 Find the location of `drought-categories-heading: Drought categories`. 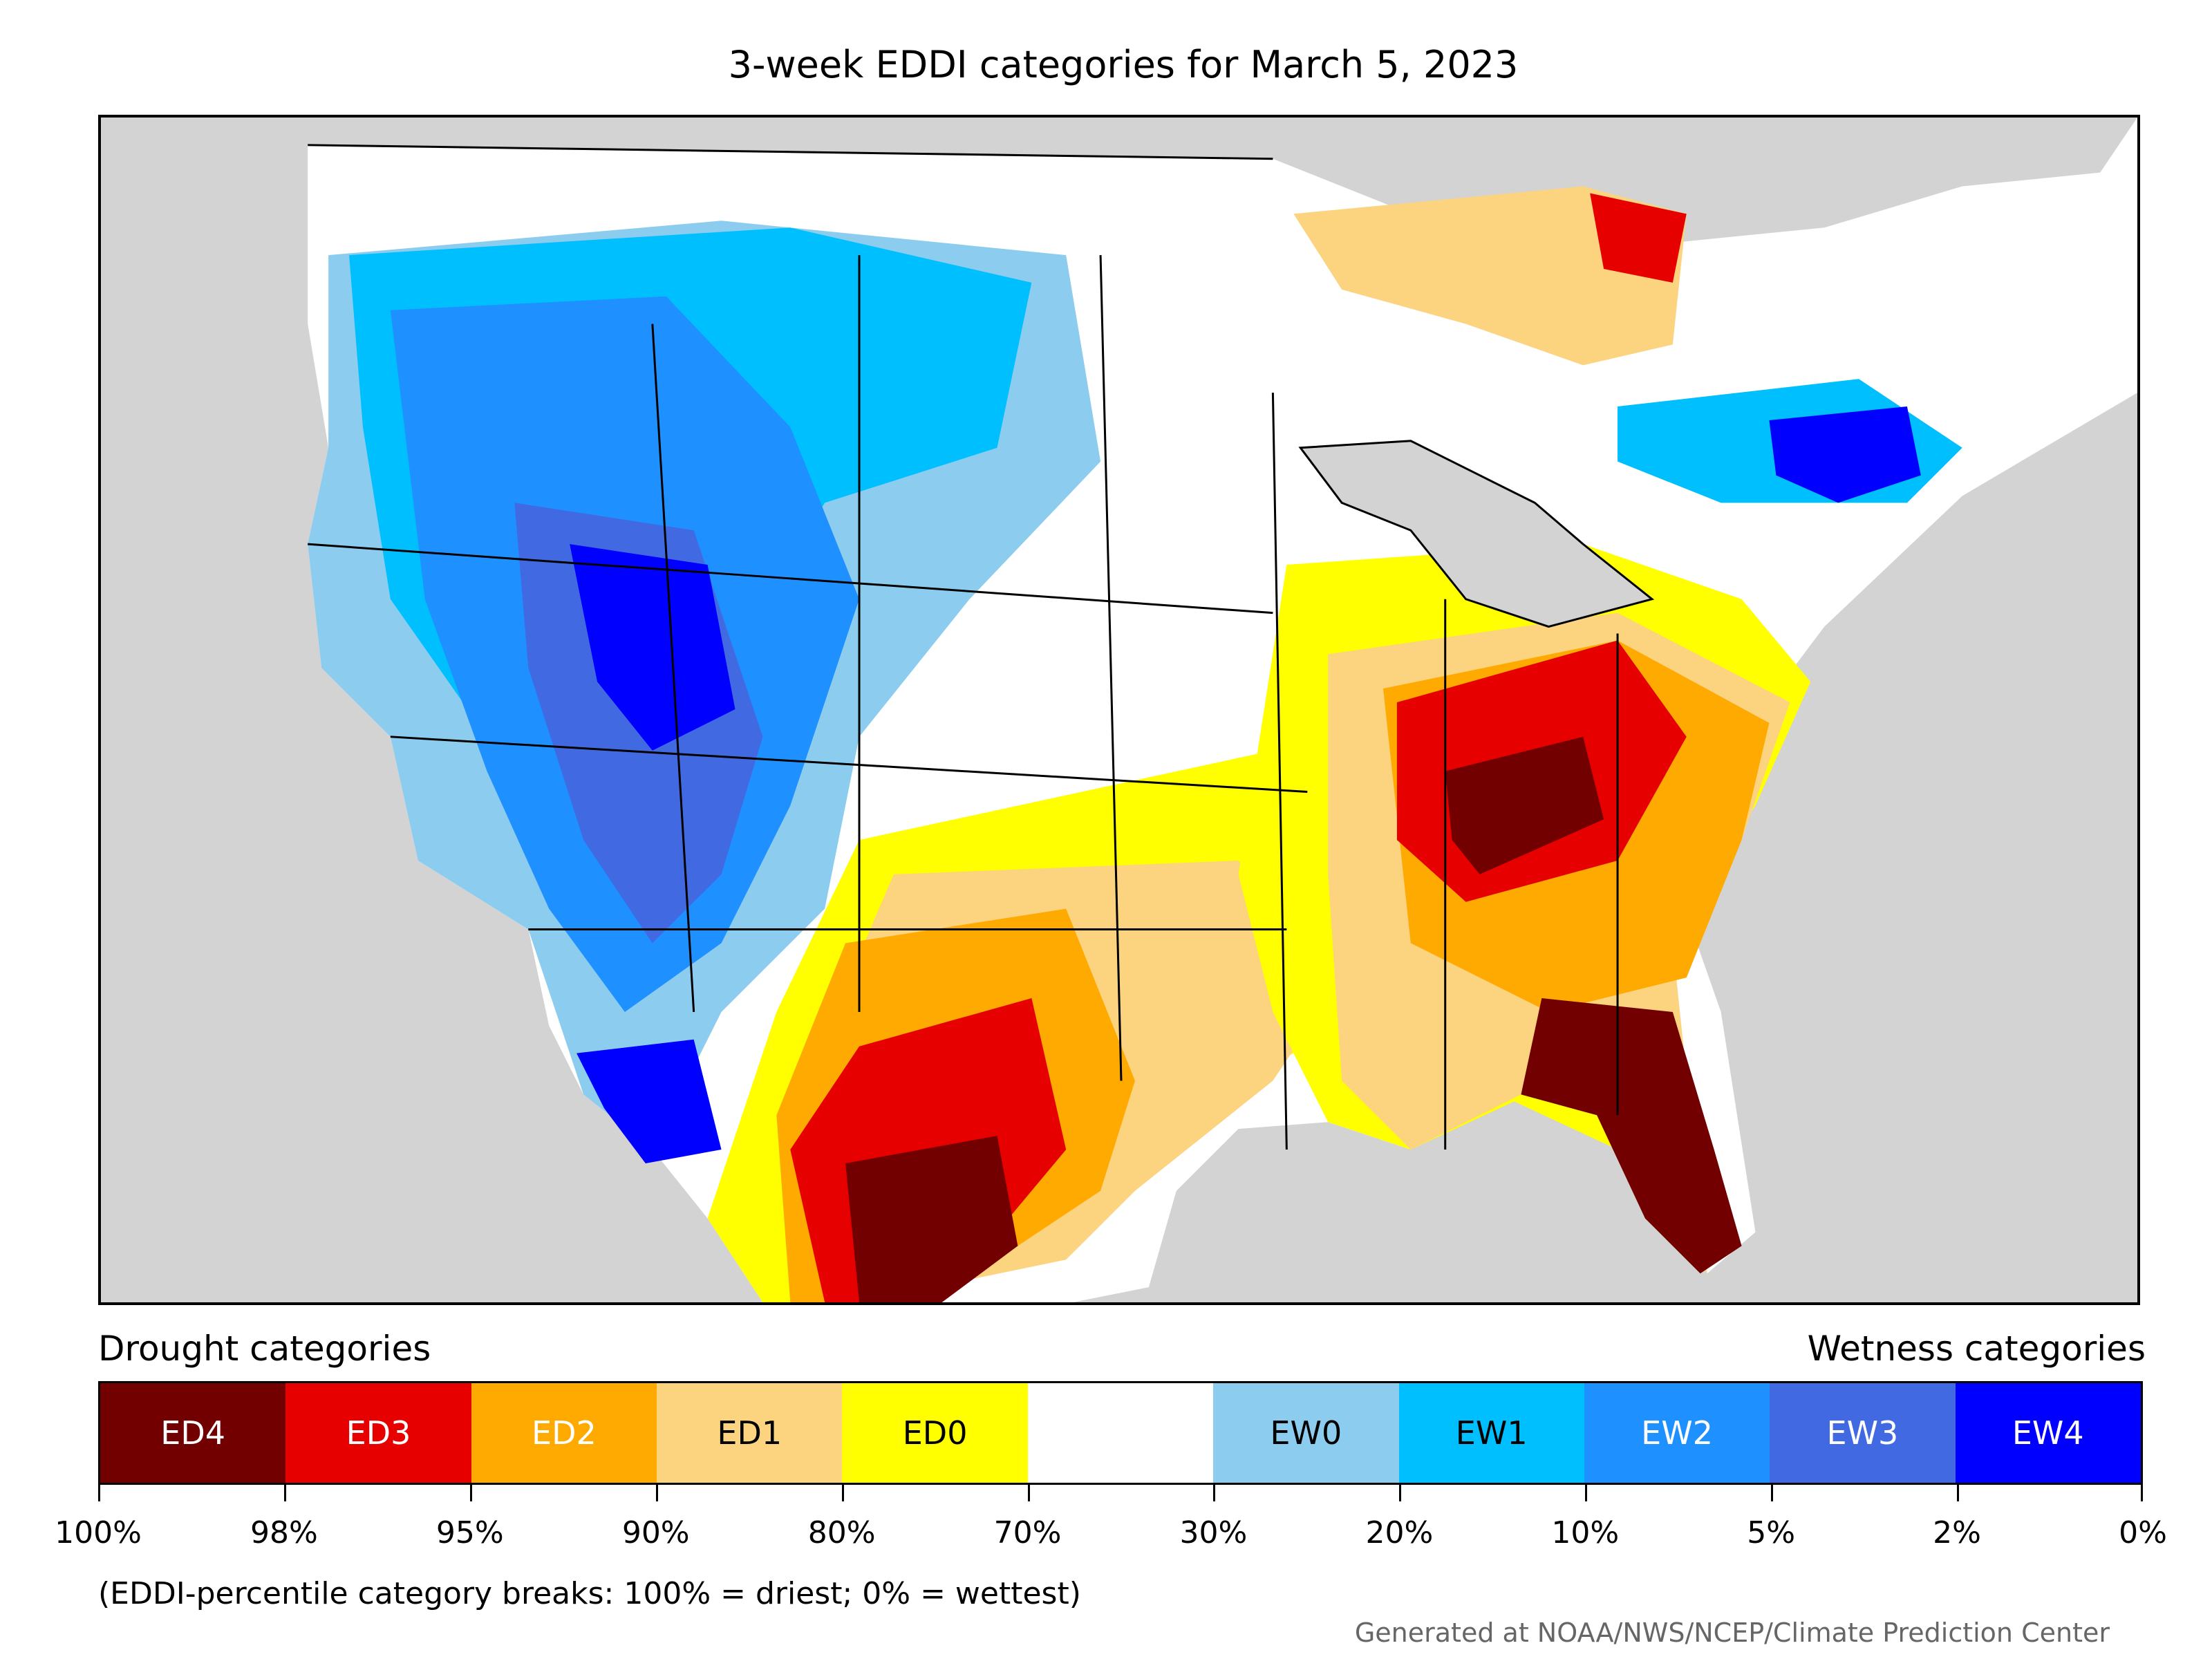

drought-categories-heading: Drought categories is located at coordinates (264, 1349).